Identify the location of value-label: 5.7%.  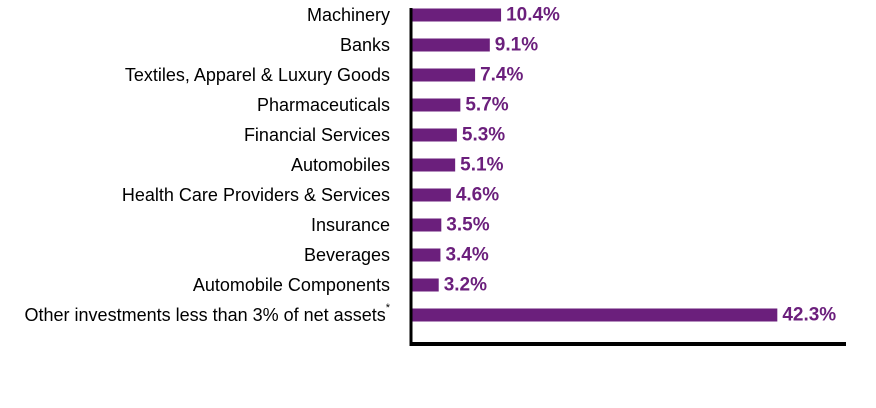
(486, 105).